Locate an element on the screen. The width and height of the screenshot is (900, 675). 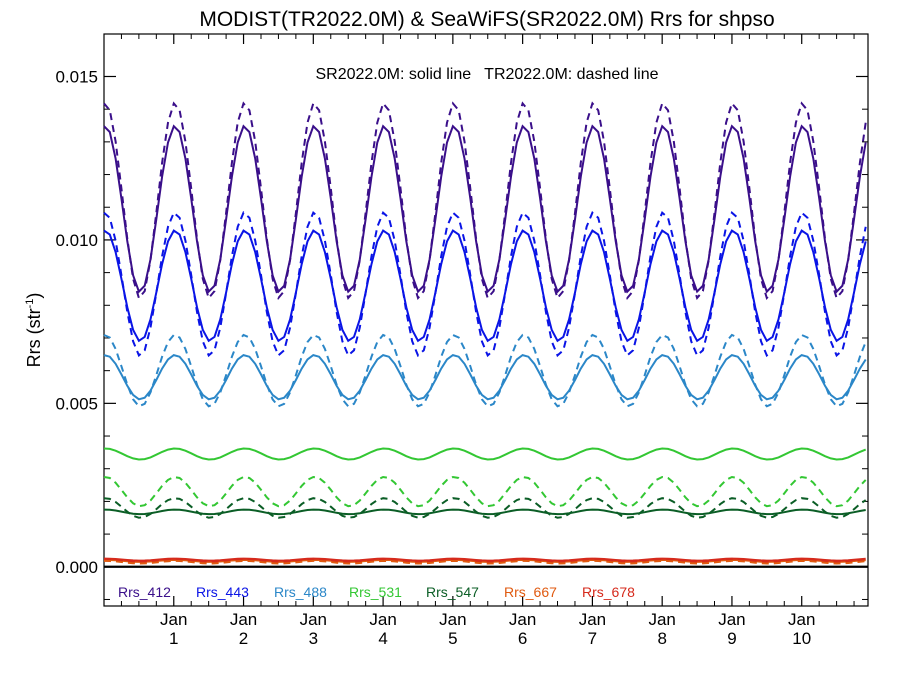
legend-entry: Rrs_412 is located at coordinates (144, 592).